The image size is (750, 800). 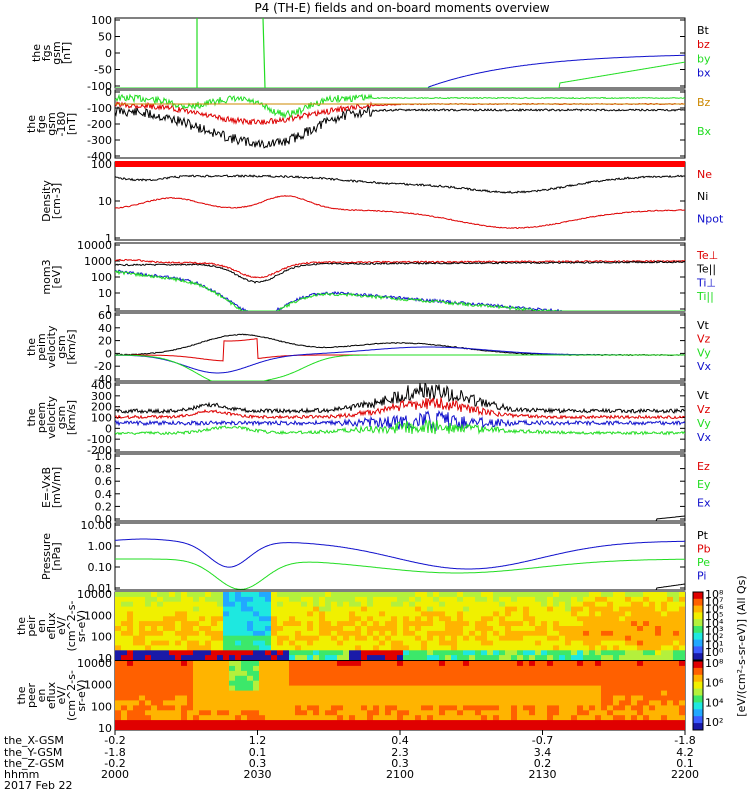 What do you see at coordinates (400, 268) in the screenshot?
I see `series-te-perp` at bounding box center [400, 268].